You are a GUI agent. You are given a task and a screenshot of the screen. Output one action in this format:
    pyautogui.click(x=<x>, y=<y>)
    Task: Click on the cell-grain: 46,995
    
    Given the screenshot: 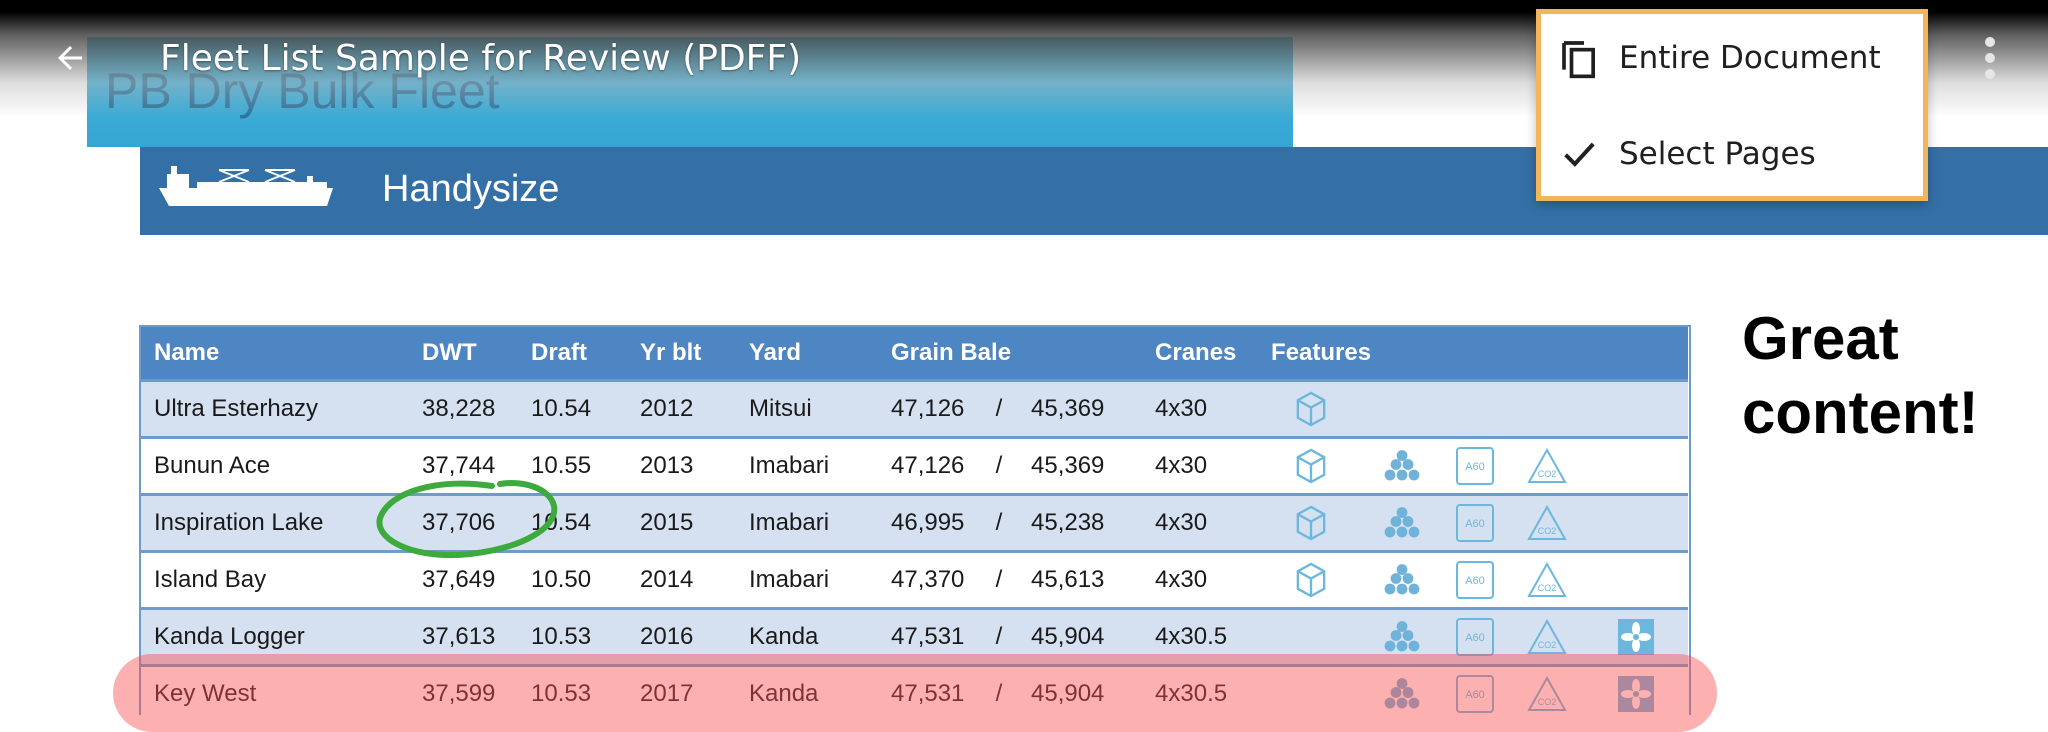 What is the action you would take?
    pyautogui.click(x=929, y=522)
    